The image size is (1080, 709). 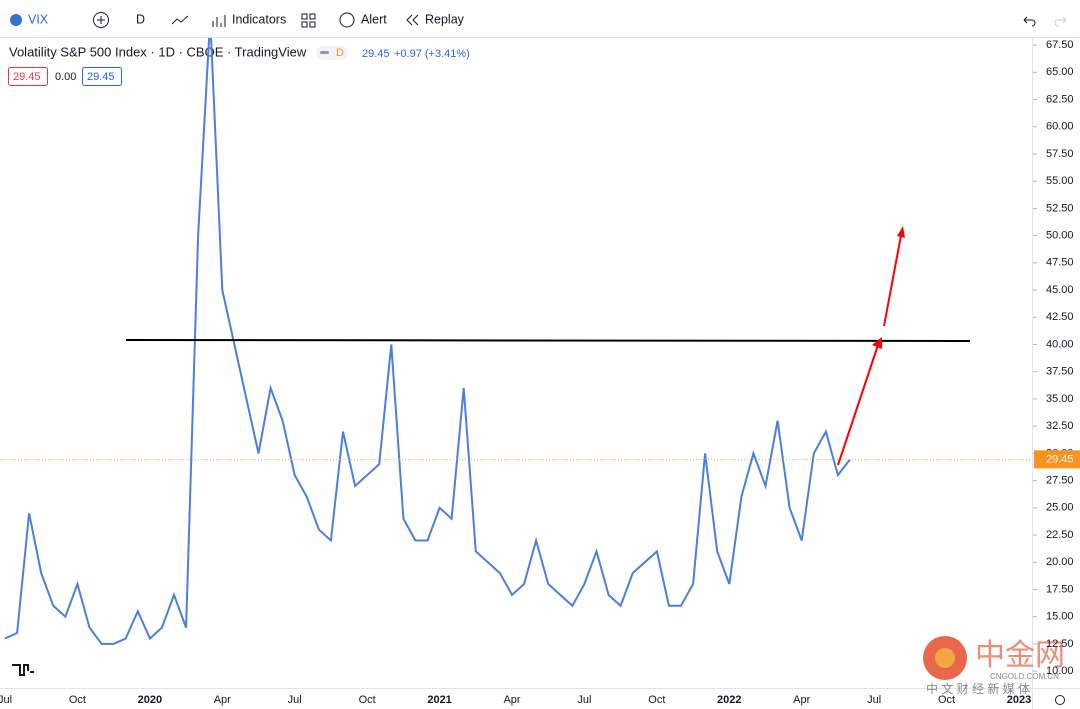 I want to click on watermark-tagline: 中 文 财 经 新 媒 体, so click(x=978, y=688).